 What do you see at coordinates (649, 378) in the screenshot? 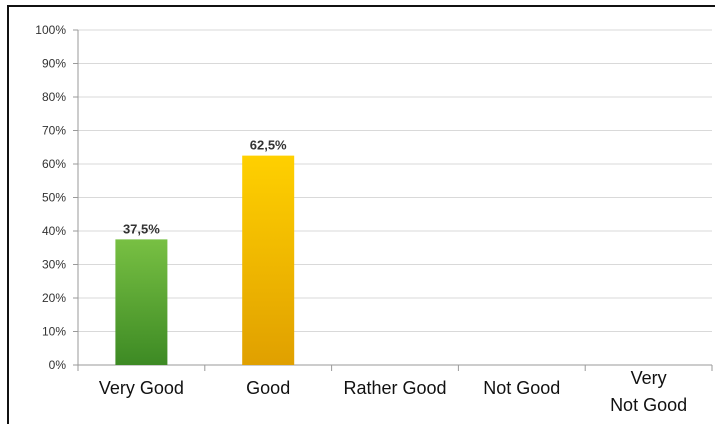
I see `x-tick-label-line: Very` at bounding box center [649, 378].